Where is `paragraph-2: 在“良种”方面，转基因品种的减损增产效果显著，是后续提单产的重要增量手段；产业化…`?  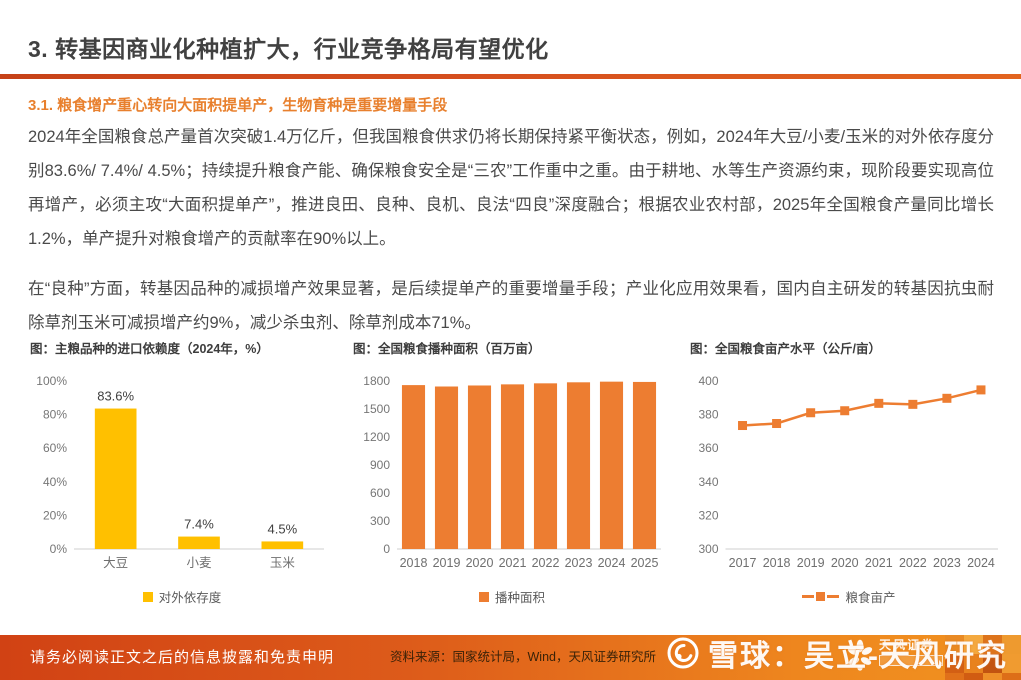
paragraph-2: 在“良种”方面，转基因品种的减损增产效果显著，是后续提单产的重要增量手段；产业化… is located at coordinates (511, 306).